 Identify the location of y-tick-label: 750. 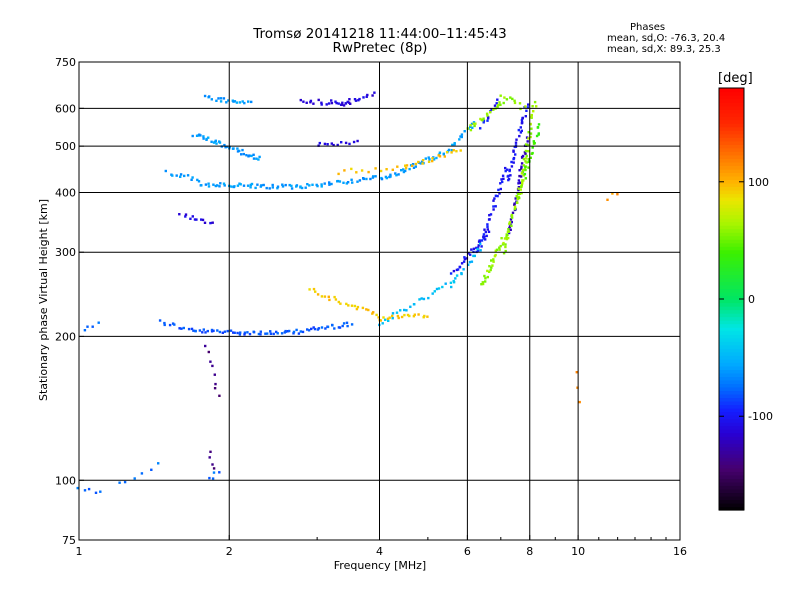
(65, 62).